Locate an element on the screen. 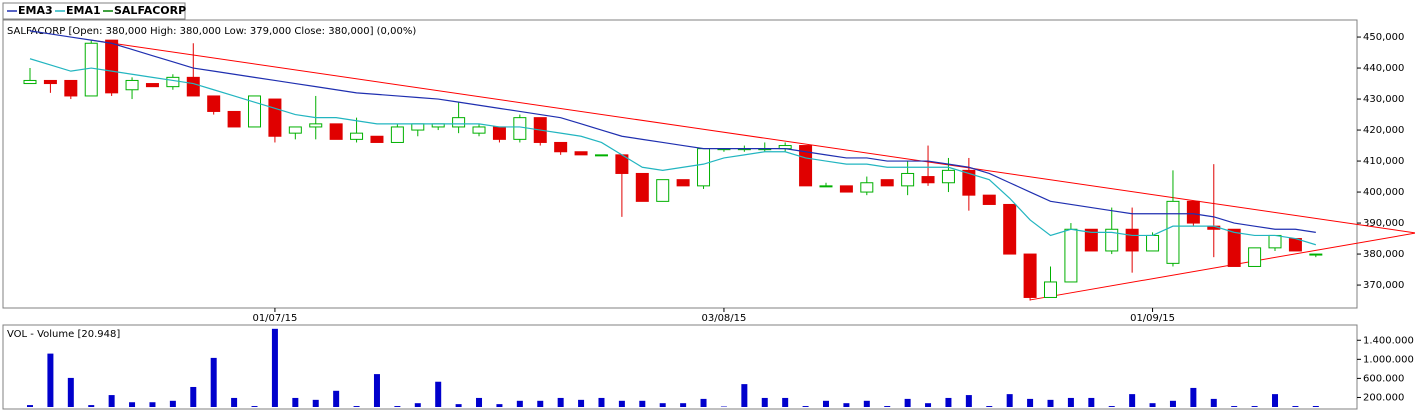  legend-label: EMA3 is located at coordinates (35, 10).